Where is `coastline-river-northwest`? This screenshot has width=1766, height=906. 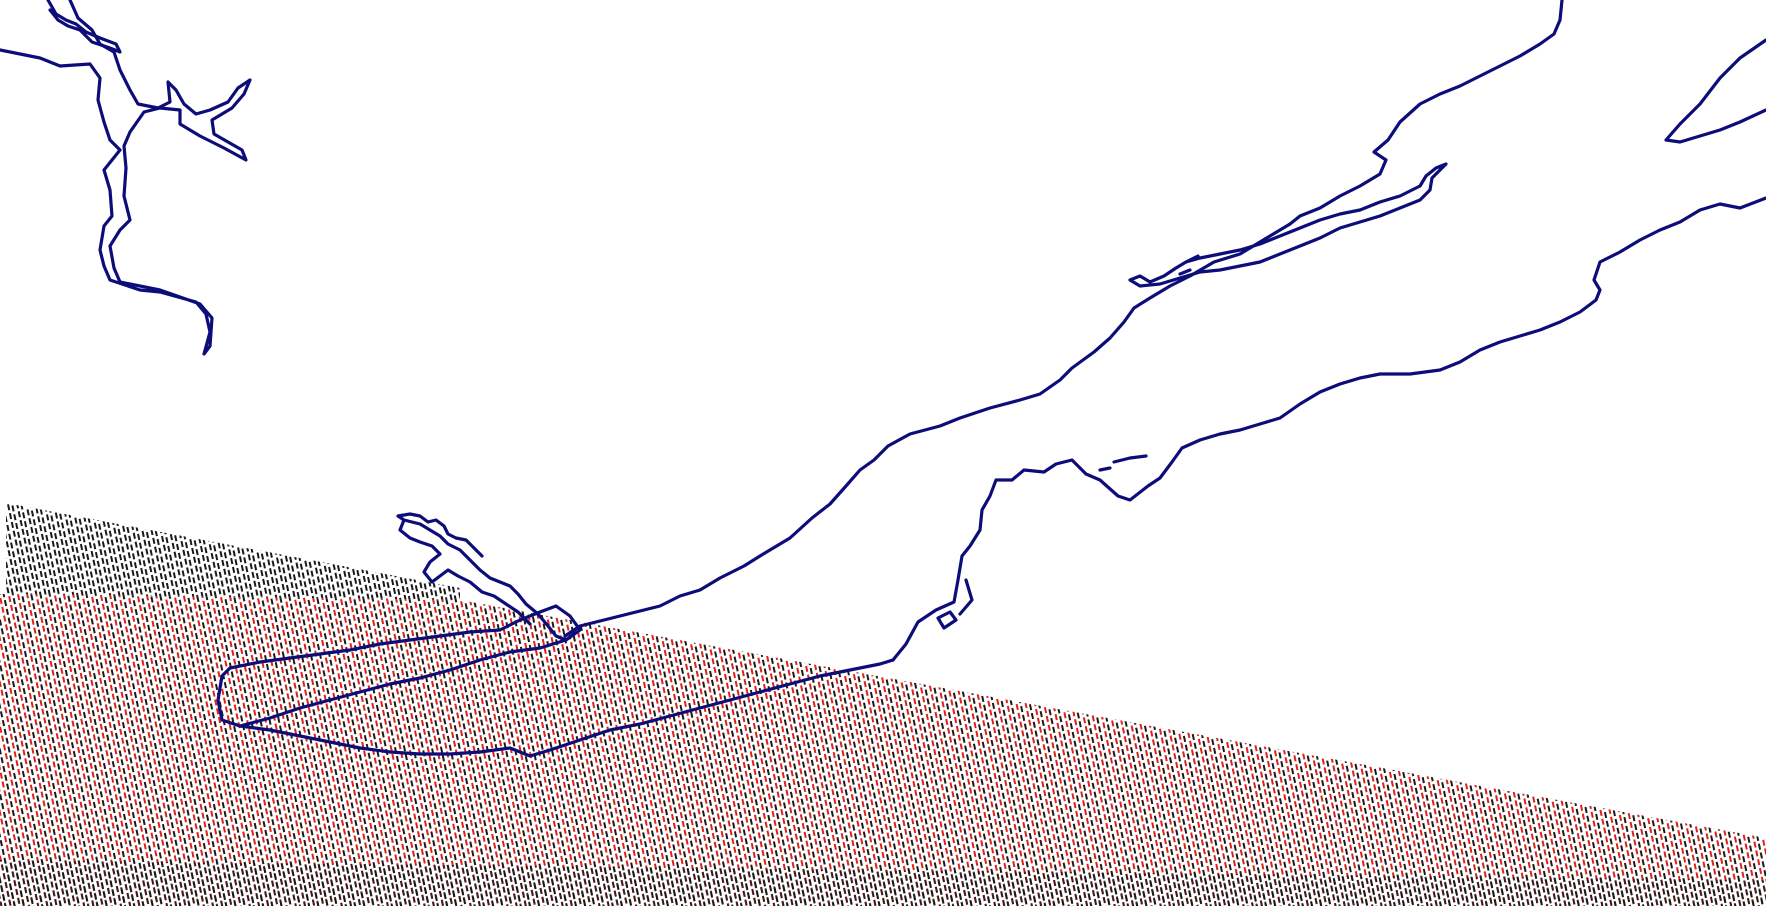
coastline-river-northwest is located at coordinates (126, 178).